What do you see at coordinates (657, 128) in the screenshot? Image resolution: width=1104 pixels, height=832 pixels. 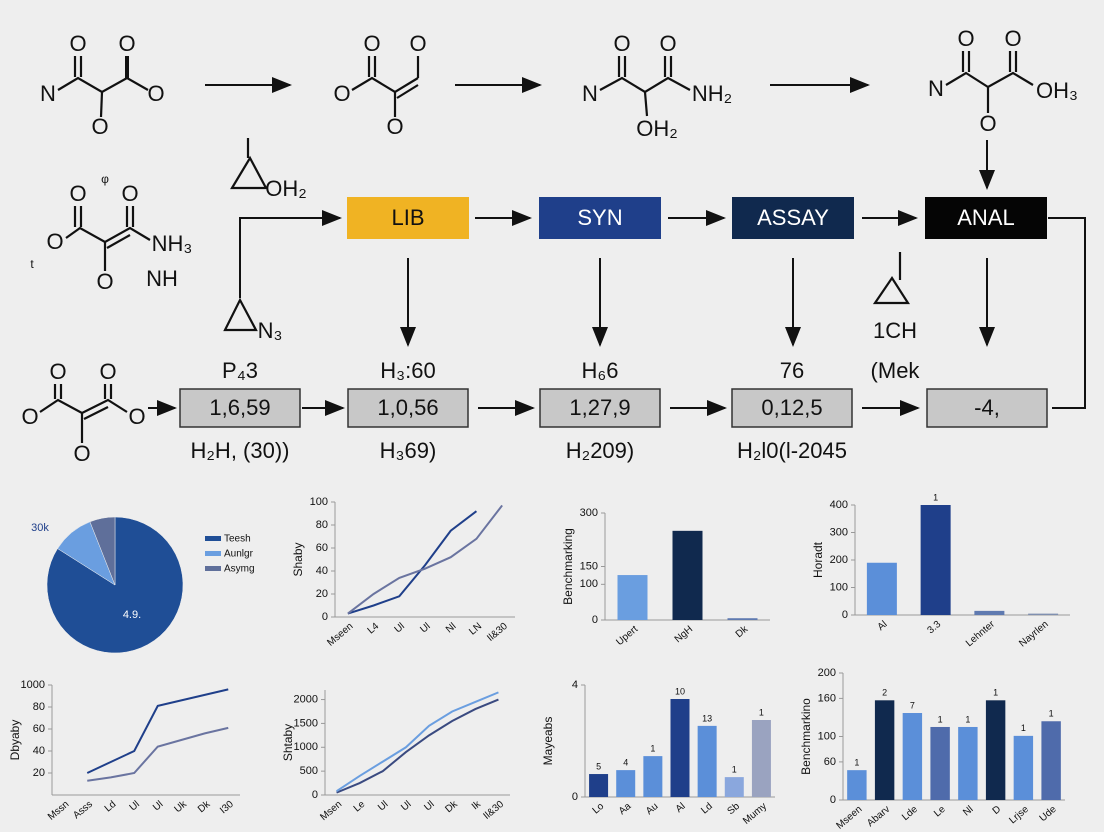 I see `atom: OH₂` at bounding box center [657, 128].